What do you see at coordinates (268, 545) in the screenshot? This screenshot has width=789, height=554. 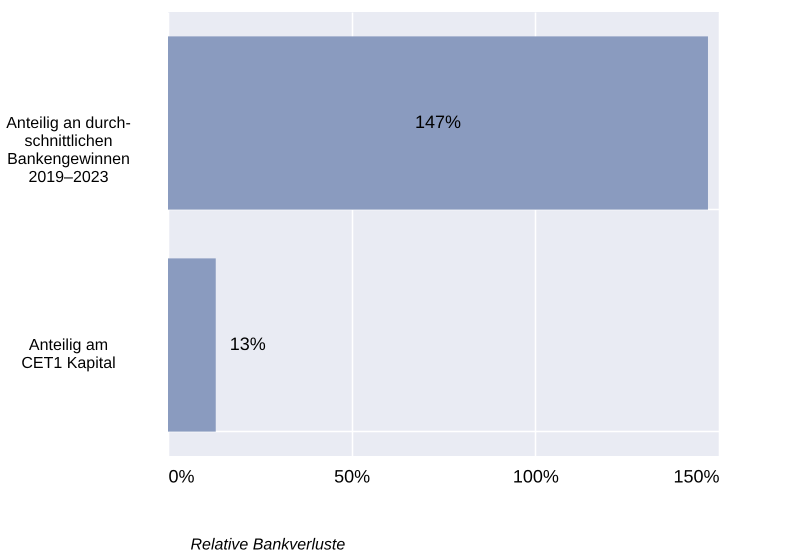 I see `x-axis-title: Relative Bankverluste` at bounding box center [268, 545].